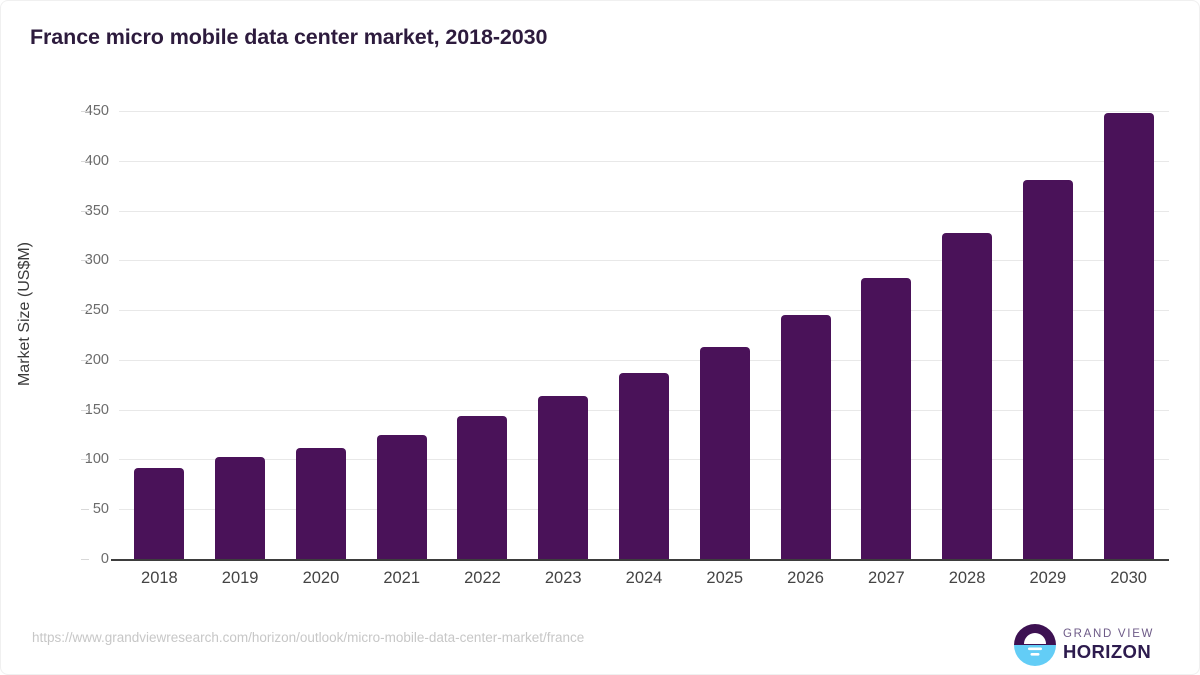  I want to click on bar-2026, so click(805, 437).